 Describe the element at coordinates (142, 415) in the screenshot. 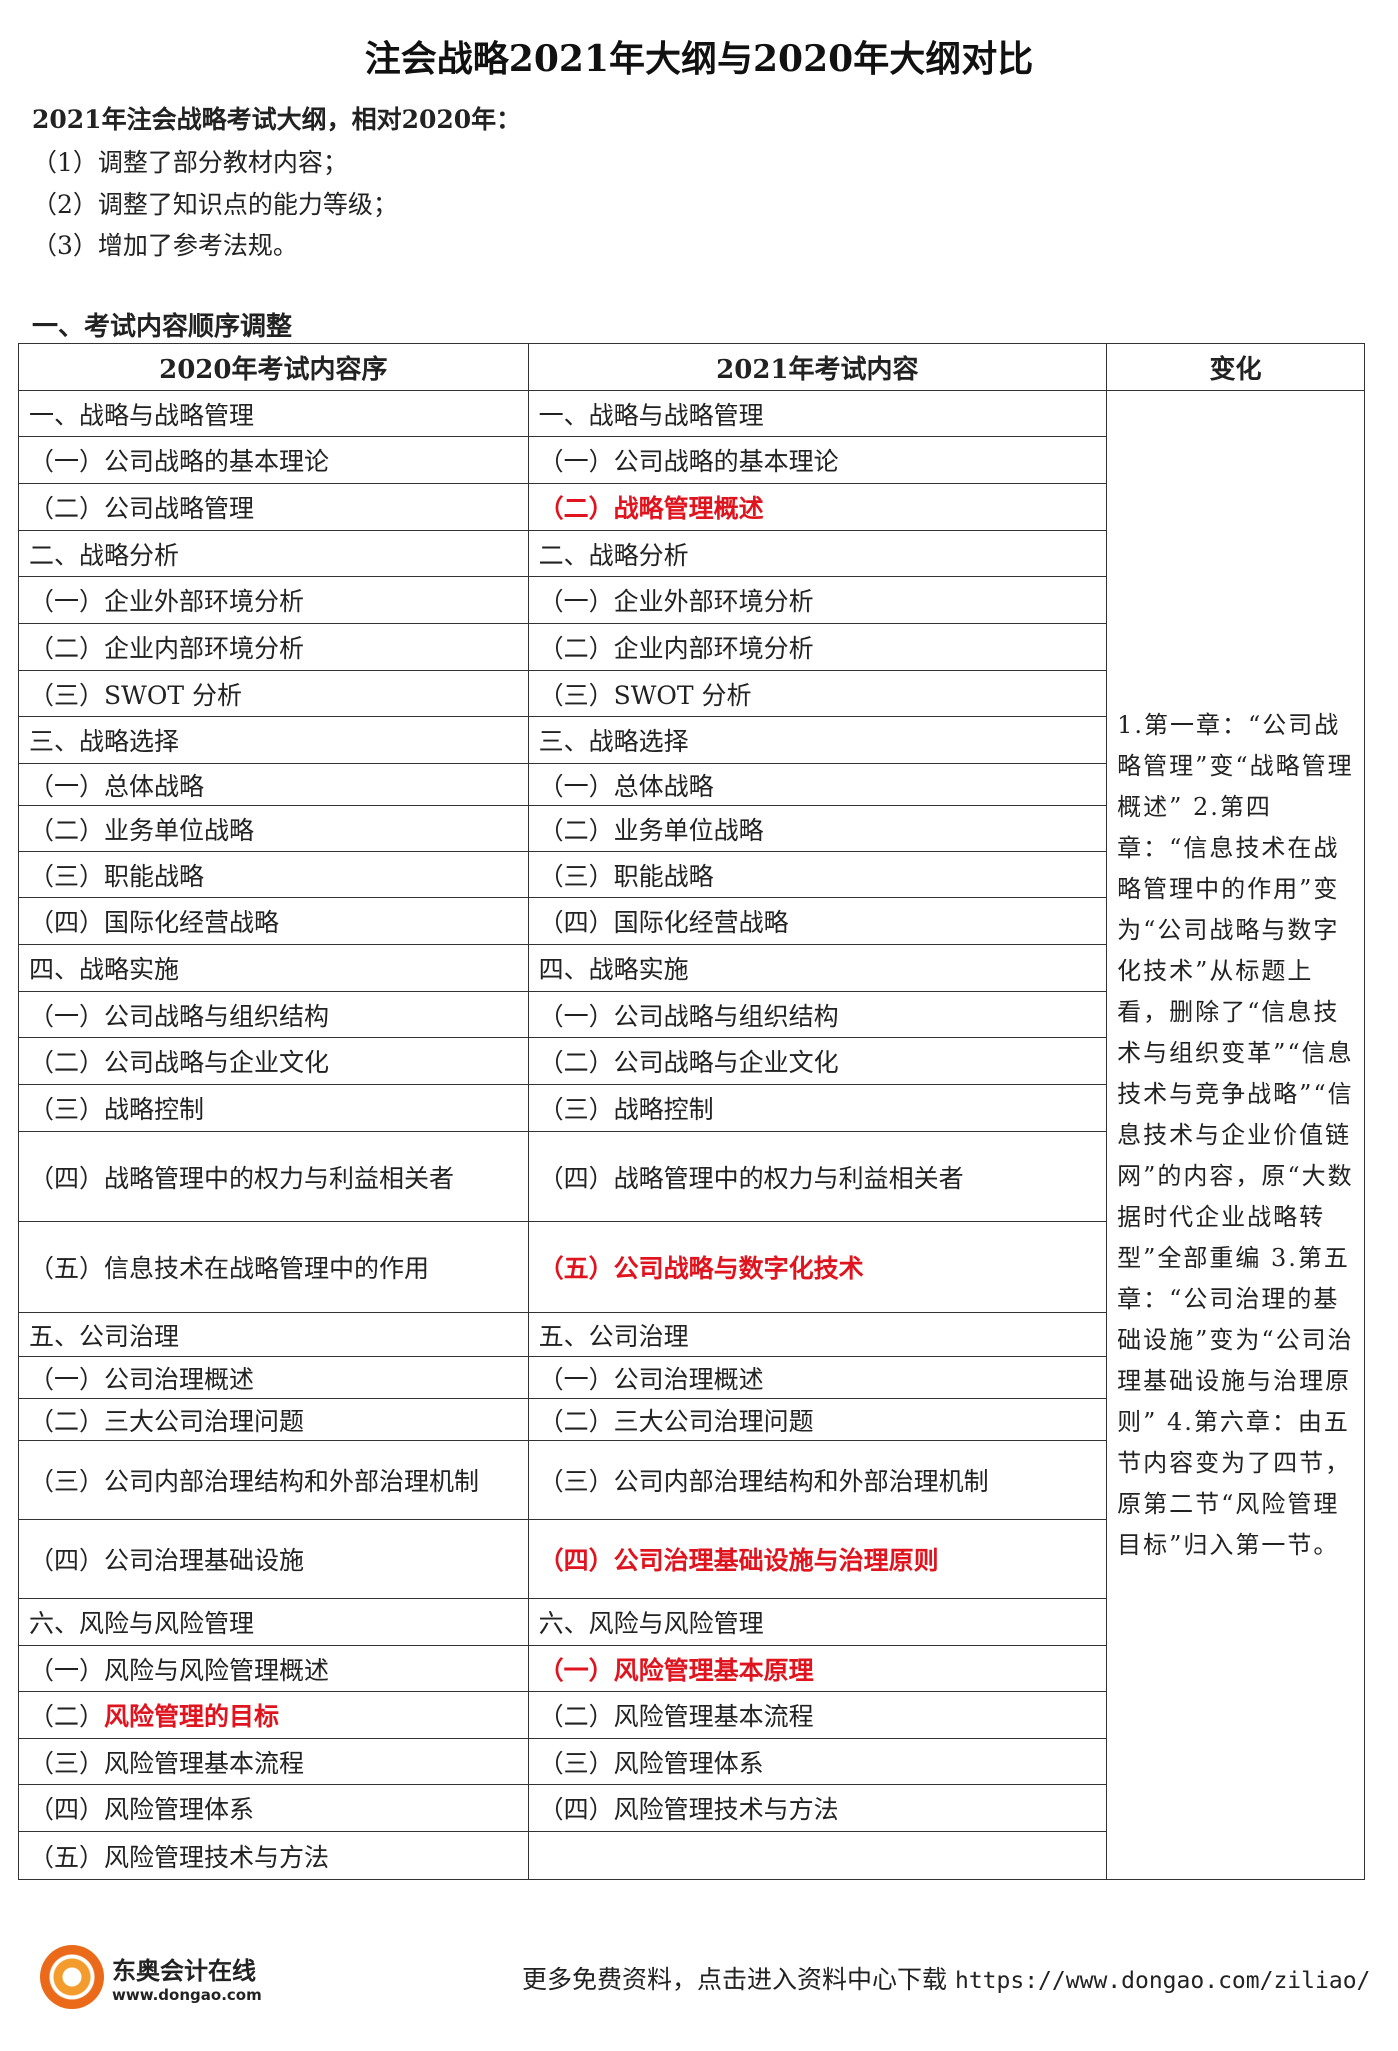

I see `cell-text: 一、战略与战略管理` at that location.